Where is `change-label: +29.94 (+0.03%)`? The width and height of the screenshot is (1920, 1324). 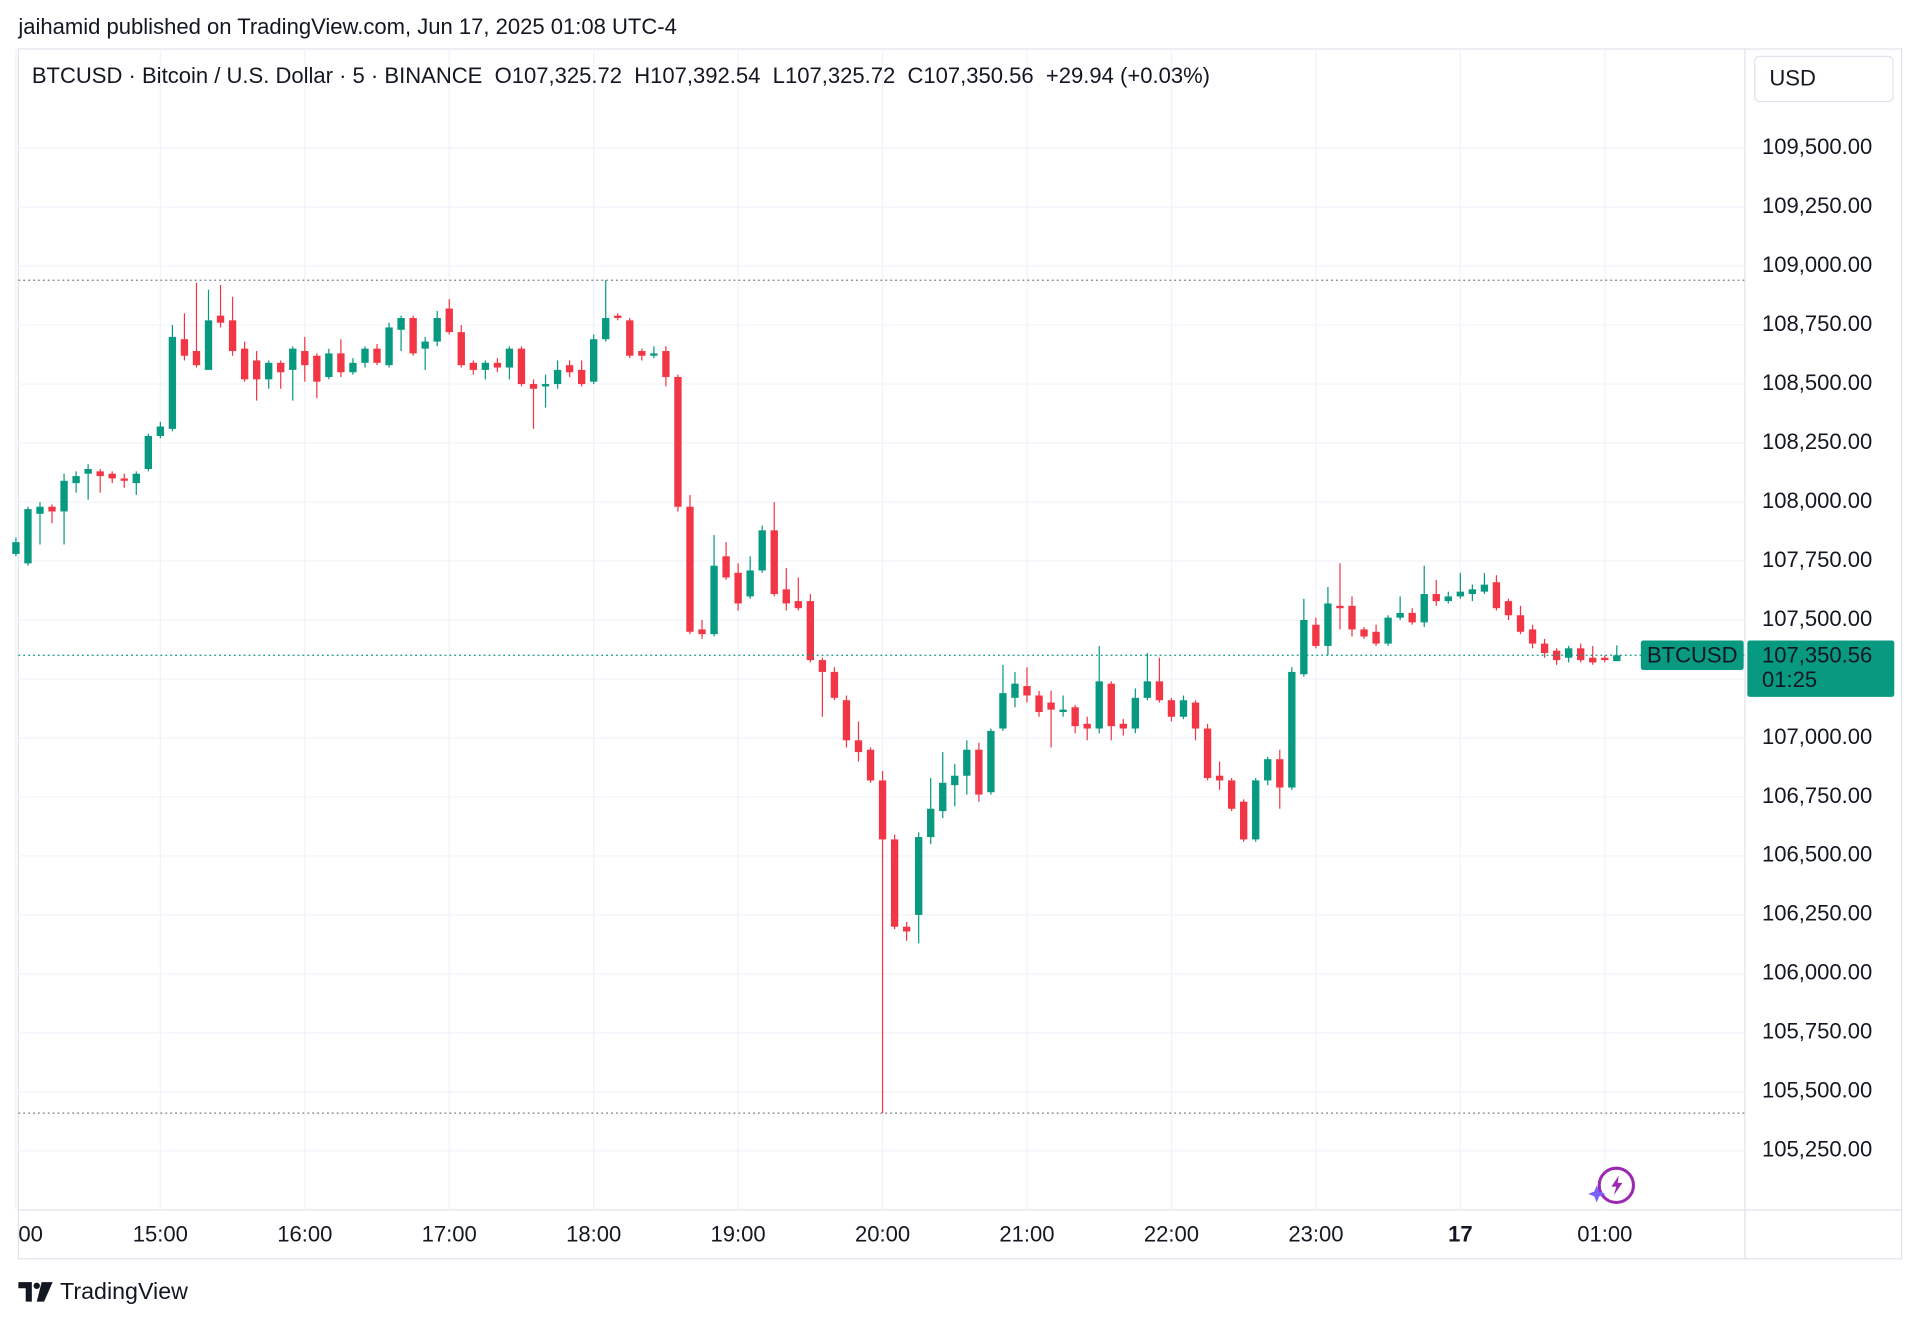 change-label: +29.94 (+0.03%) is located at coordinates (1128, 75).